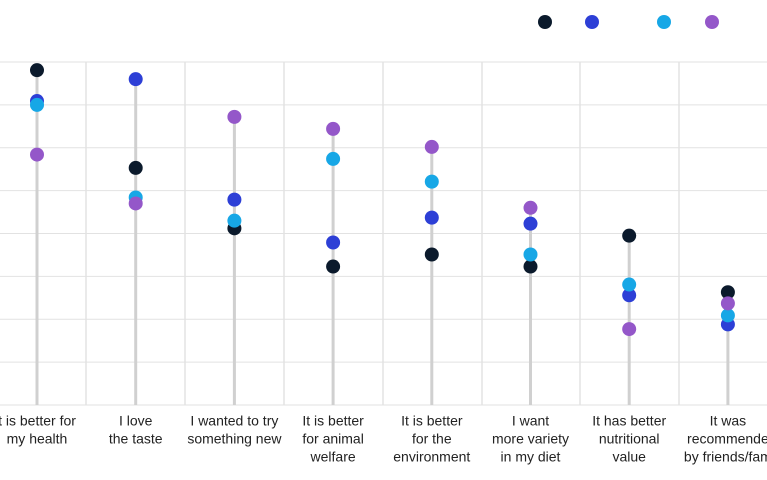 The image size is (767, 480). Describe the element at coordinates (234, 421) in the screenshot. I see `x-tick-label: I wanted to try` at that location.